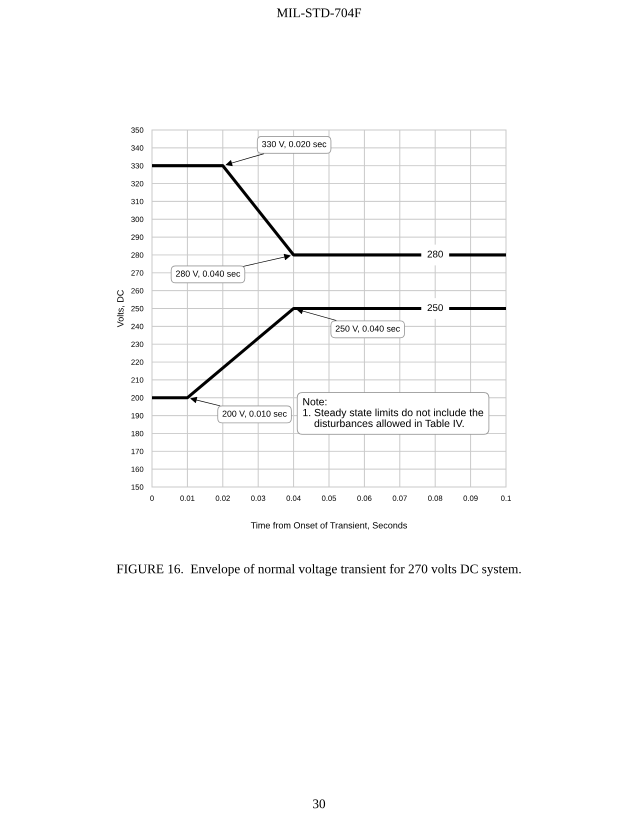 The image size is (638, 826). Describe the element at coordinates (208, 274) in the screenshot. I see `annotation: 280 V, 0.040 sec` at that location.